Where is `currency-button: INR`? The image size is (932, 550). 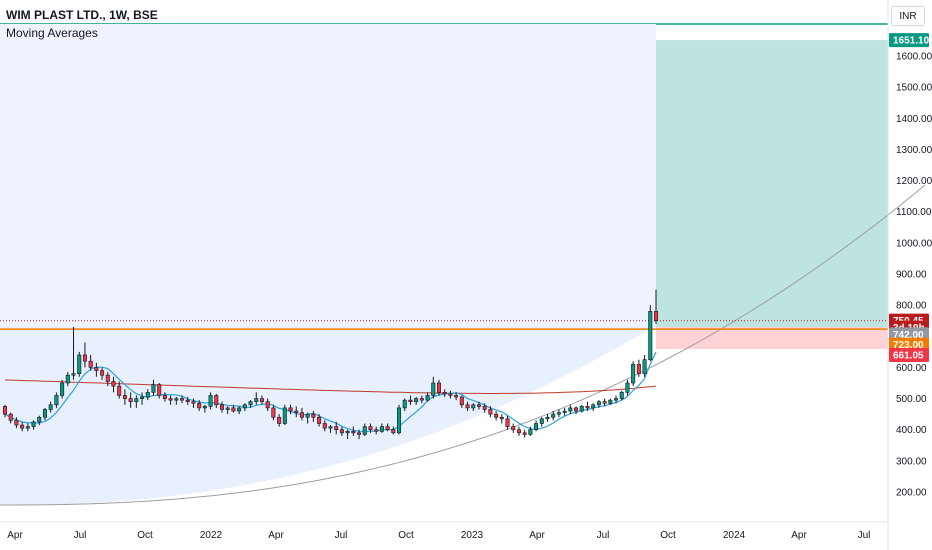
currency-button: INR is located at coordinates (908, 16).